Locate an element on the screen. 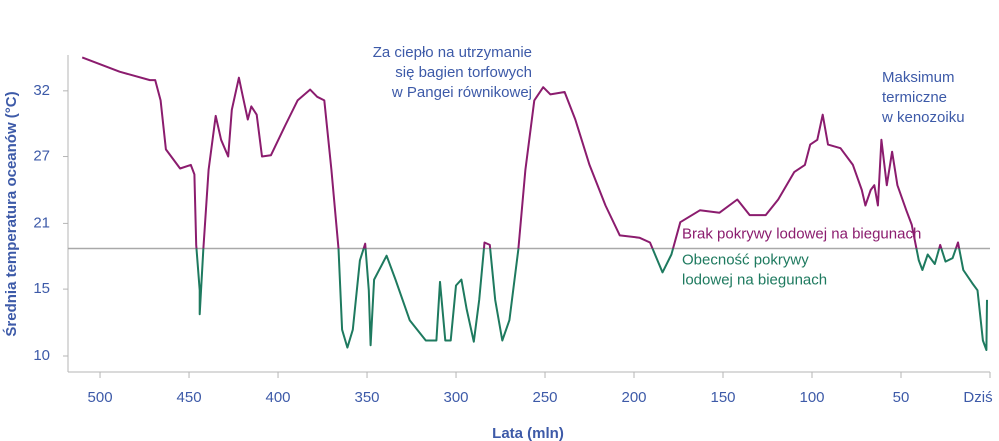 The width and height of the screenshot is (999, 441). x-tick-label: Dziś is located at coordinates (977, 397).